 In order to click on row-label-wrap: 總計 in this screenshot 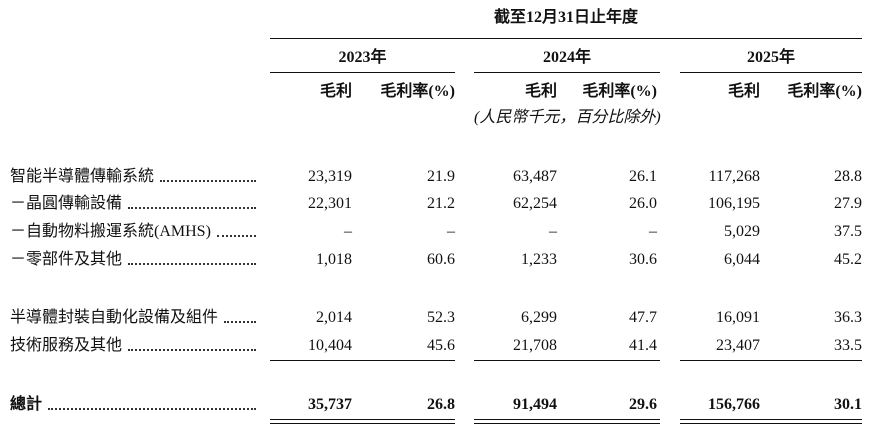, I will do `click(134, 405)`.